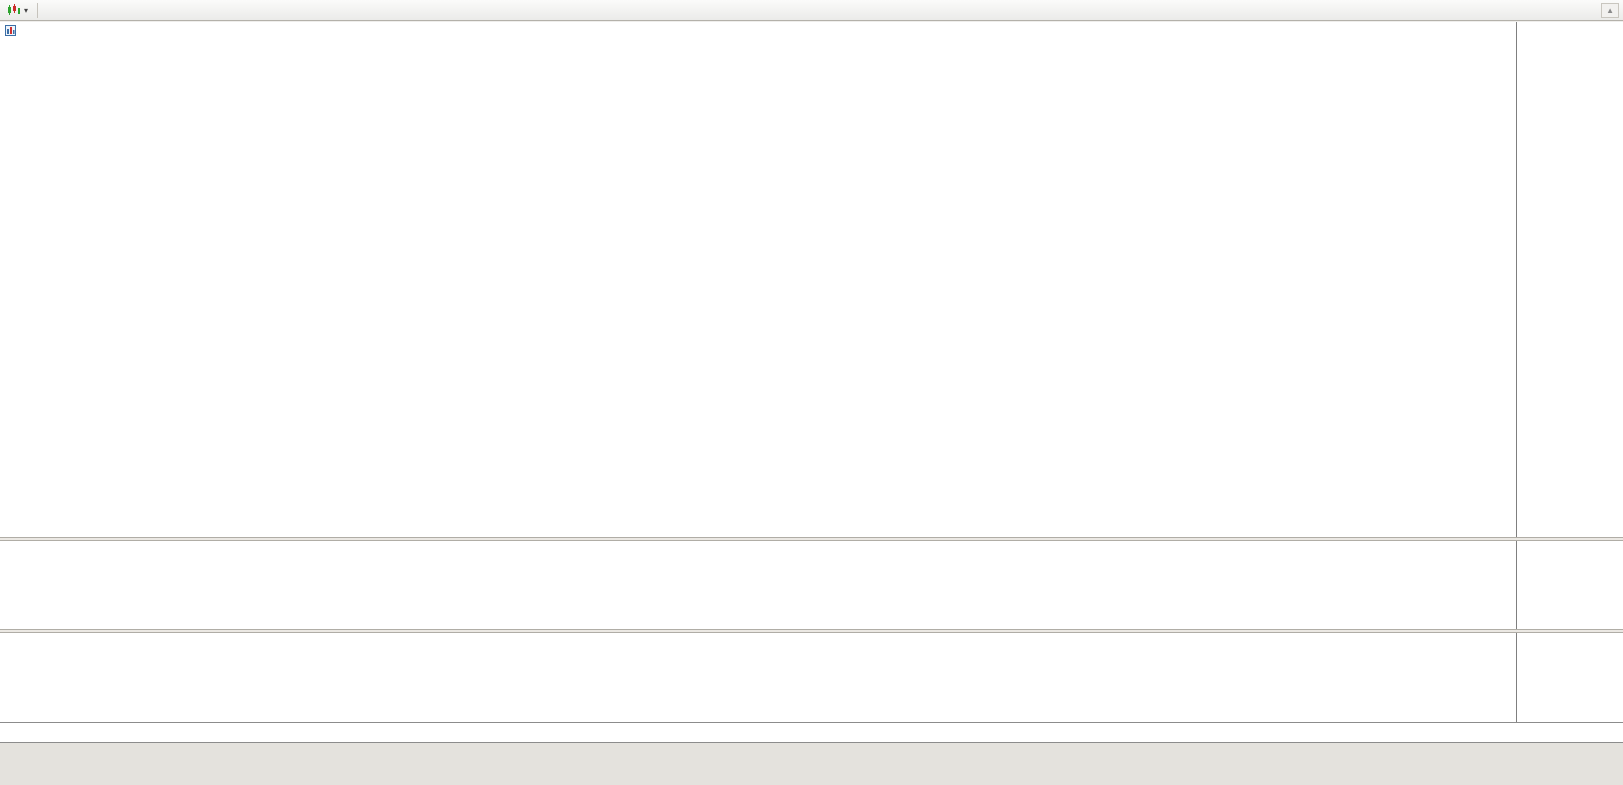  I want to click on macd-canvas, so click(758, 677).